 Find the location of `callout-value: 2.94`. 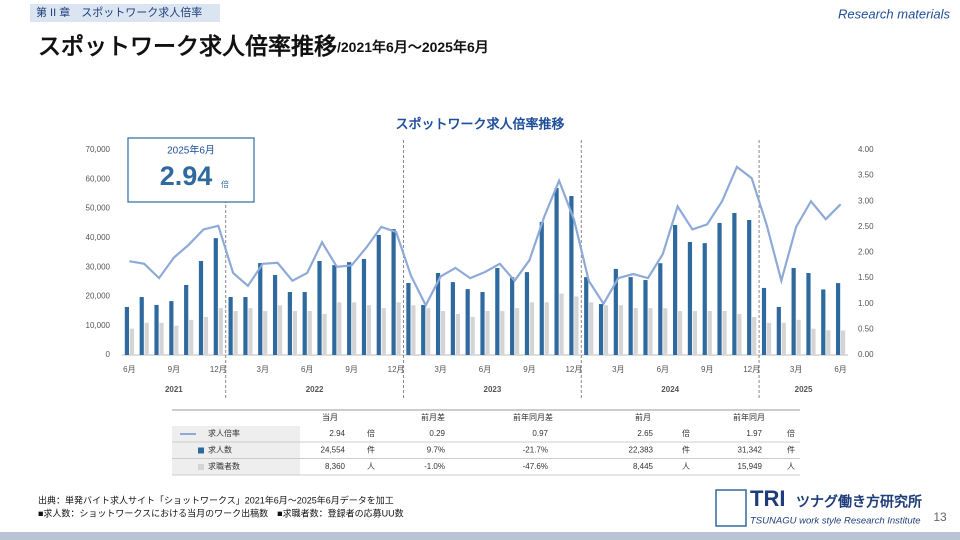

callout-value: 2.94 is located at coordinates (186, 176).